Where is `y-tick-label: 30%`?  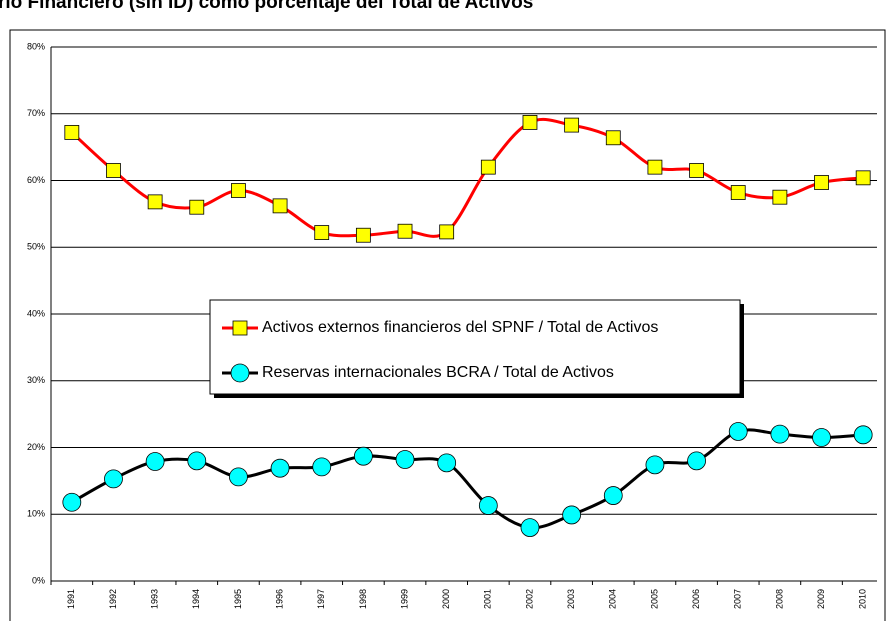
y-tick-label: 30% is located at coordinates (36, 380).